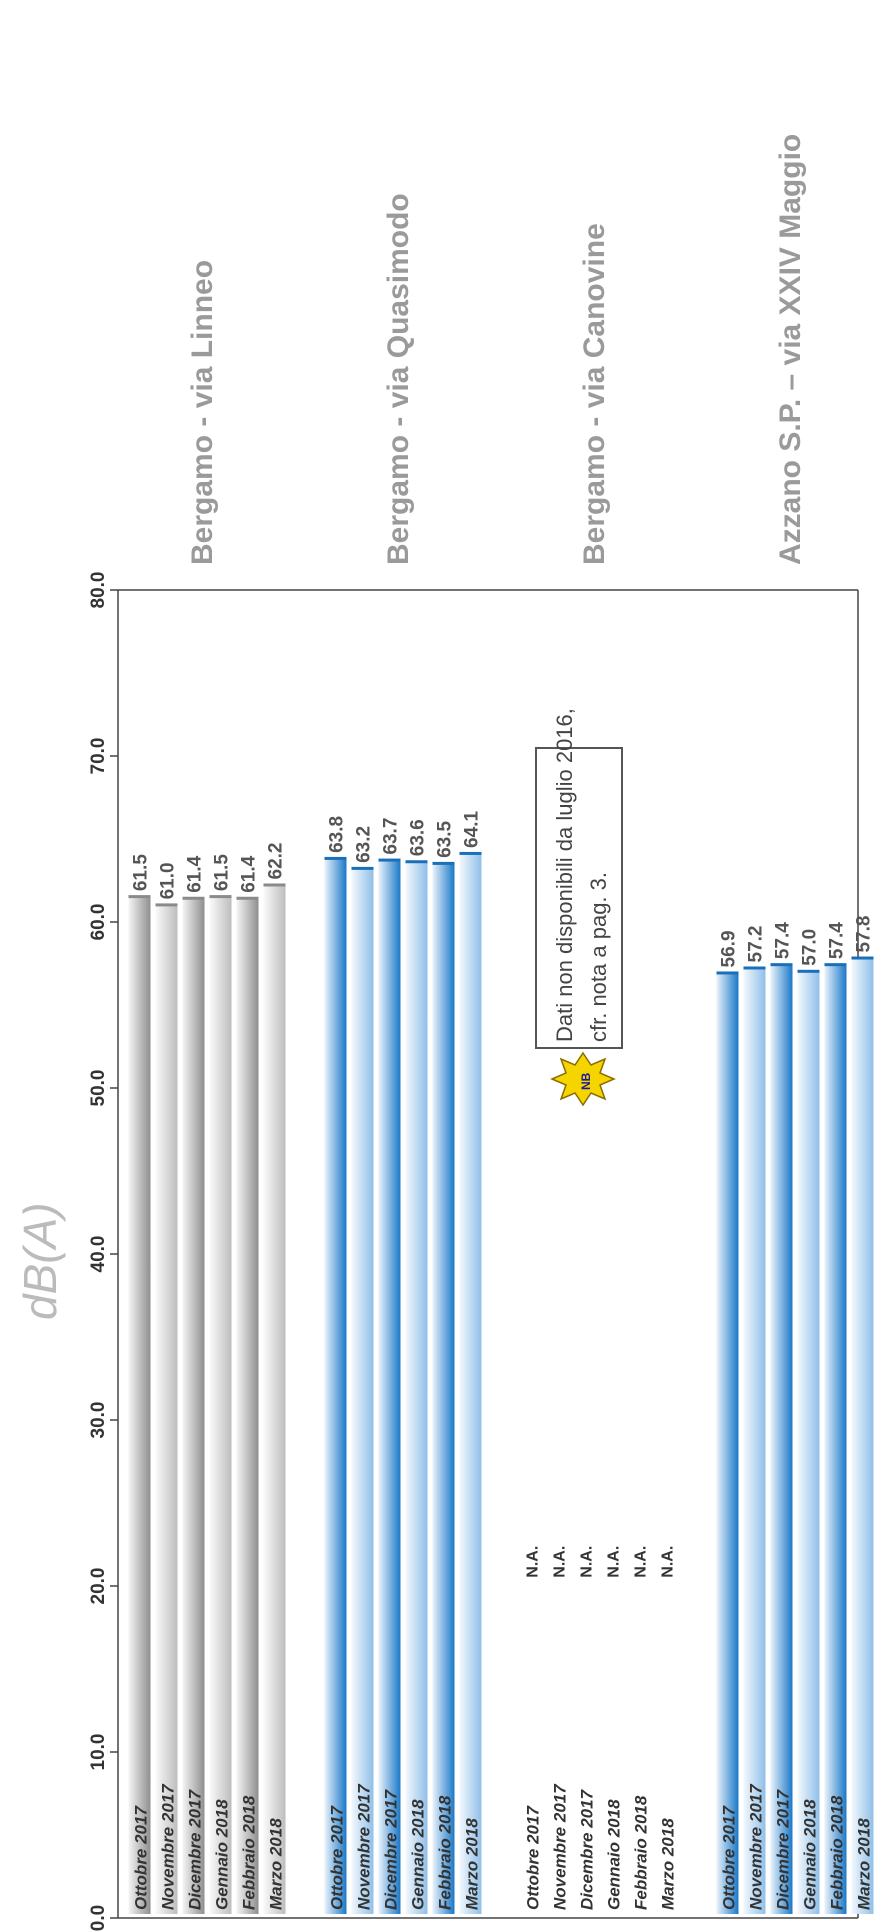 The height and width of the screenshot is (1932, 881). What do you see at coordinates (98, 1254) in the screenshot?
I see `tick-label: 40.0` at bounding box center [98, 1254].